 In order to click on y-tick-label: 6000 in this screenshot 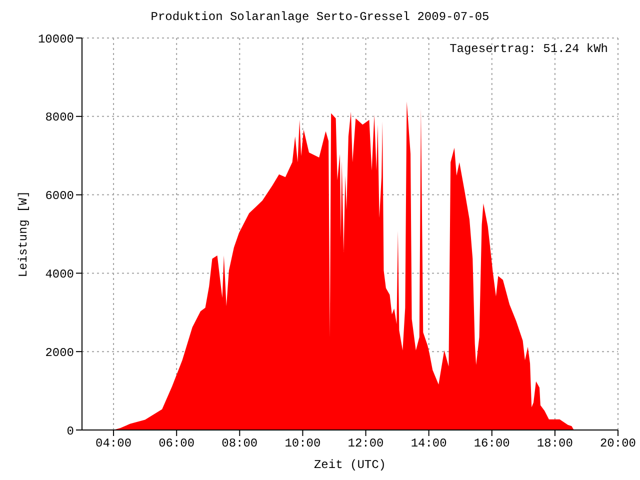, I will do `click(59, 196)`.